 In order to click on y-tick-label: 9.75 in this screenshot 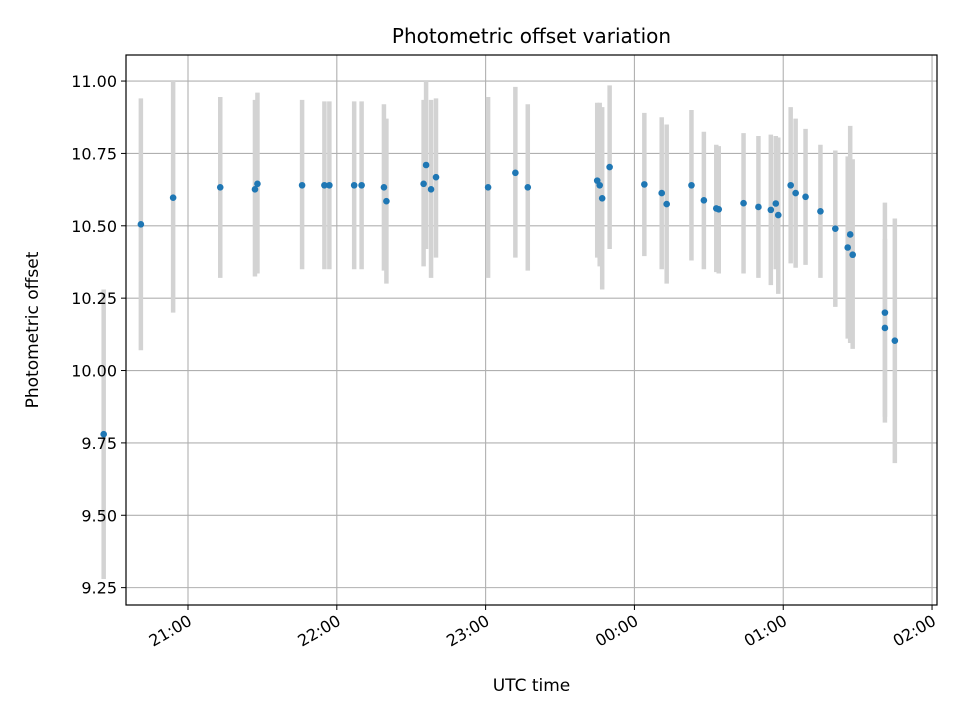, I will do `click(99, 443)`.